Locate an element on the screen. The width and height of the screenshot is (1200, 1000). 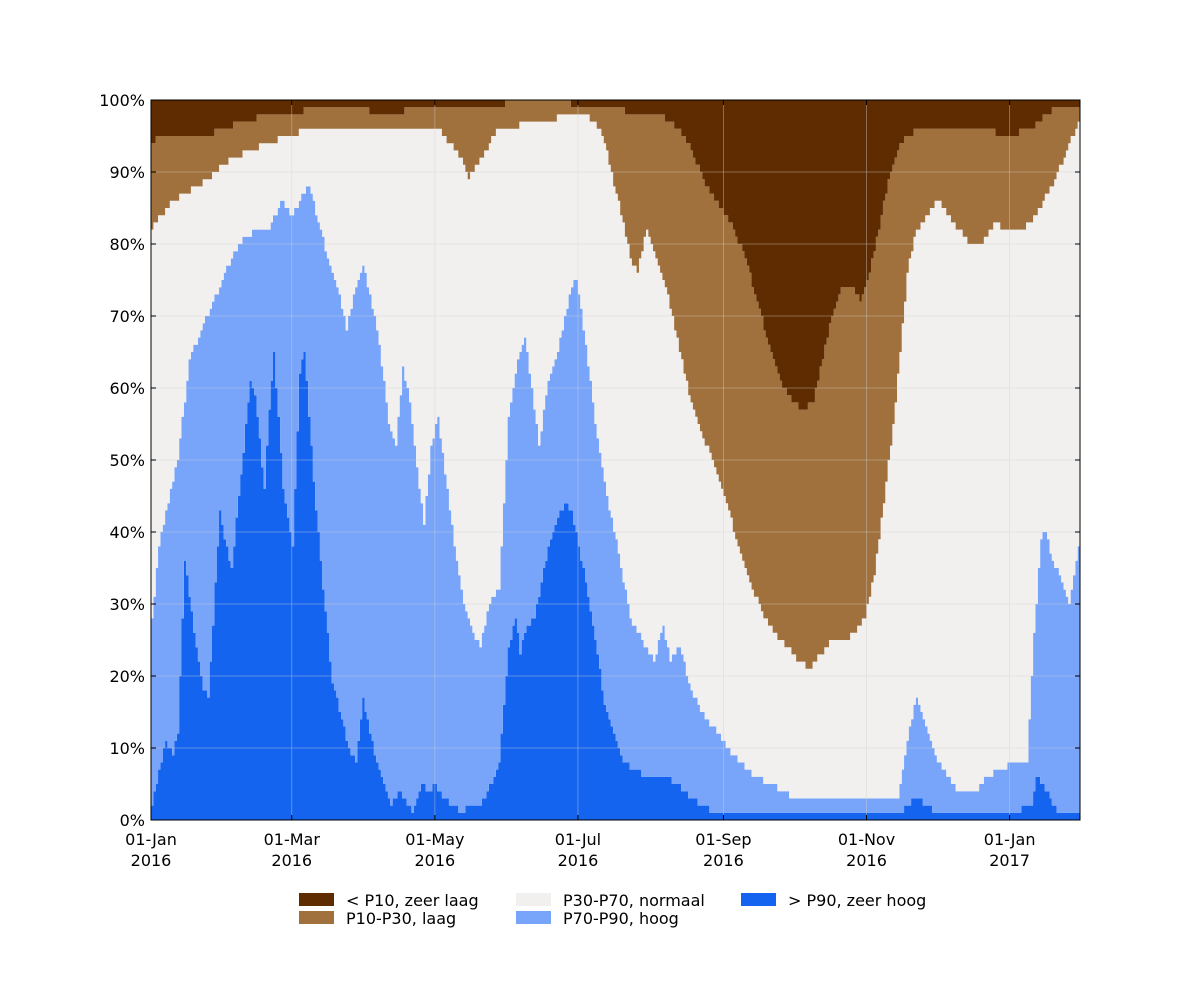
x-tick-label: 01-May is located at coordinates (434, 839).